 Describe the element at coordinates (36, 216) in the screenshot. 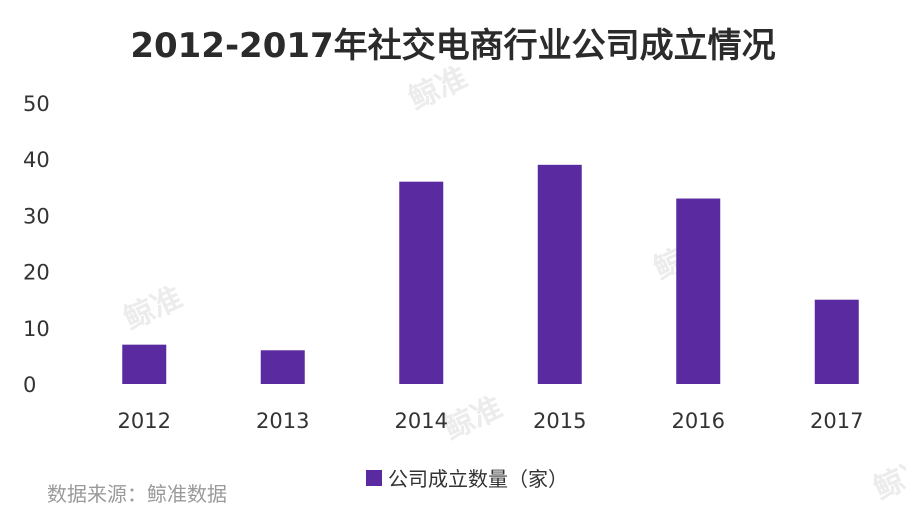

I see `y-tick-label: 30` at that location.